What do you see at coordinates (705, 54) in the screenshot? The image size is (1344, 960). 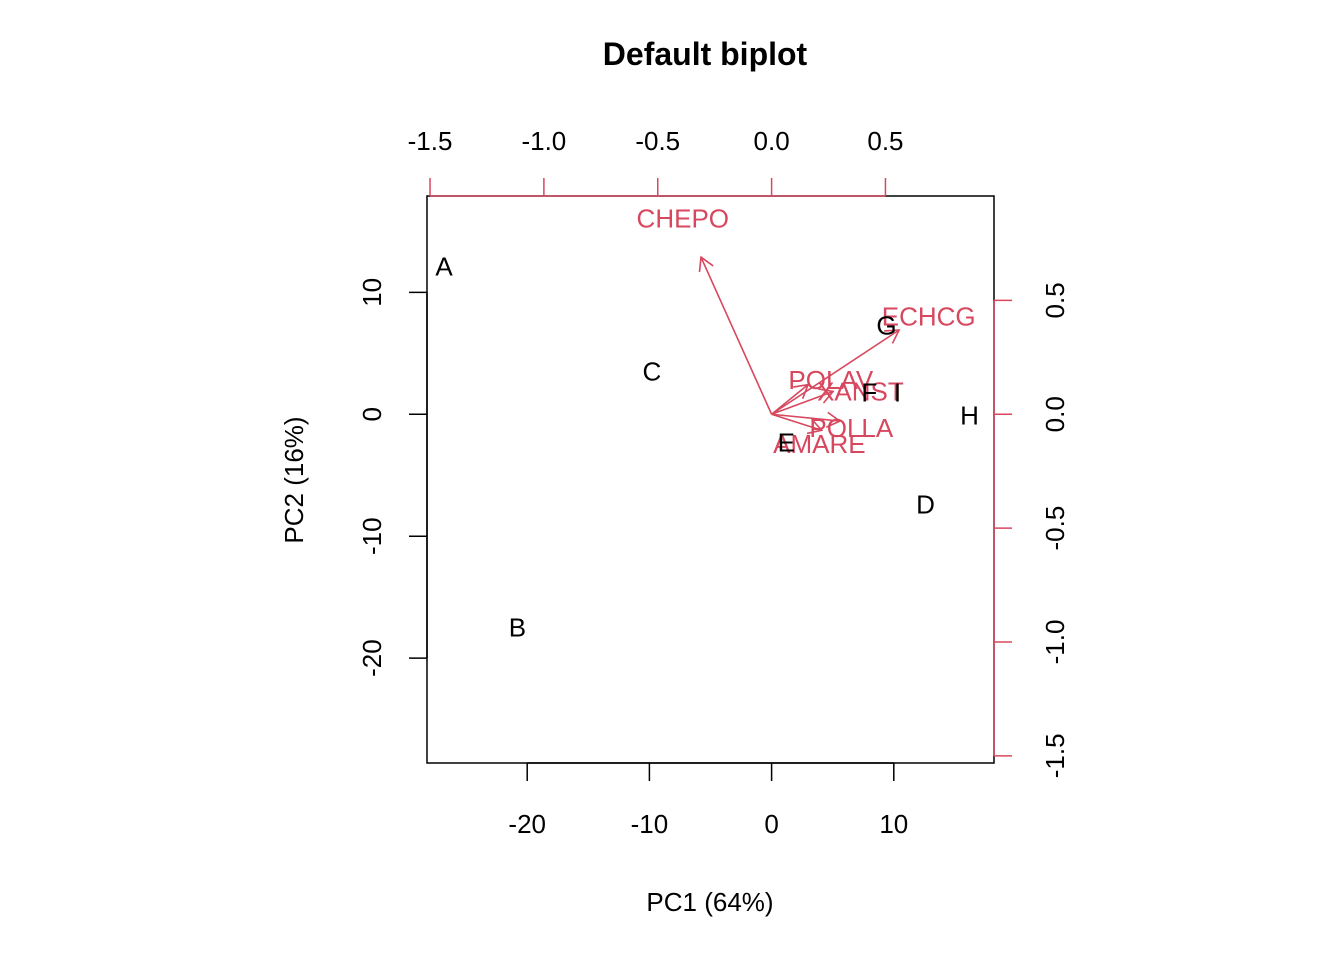 I see `chart-title: Default biplot` at bounding box center [705, 54].